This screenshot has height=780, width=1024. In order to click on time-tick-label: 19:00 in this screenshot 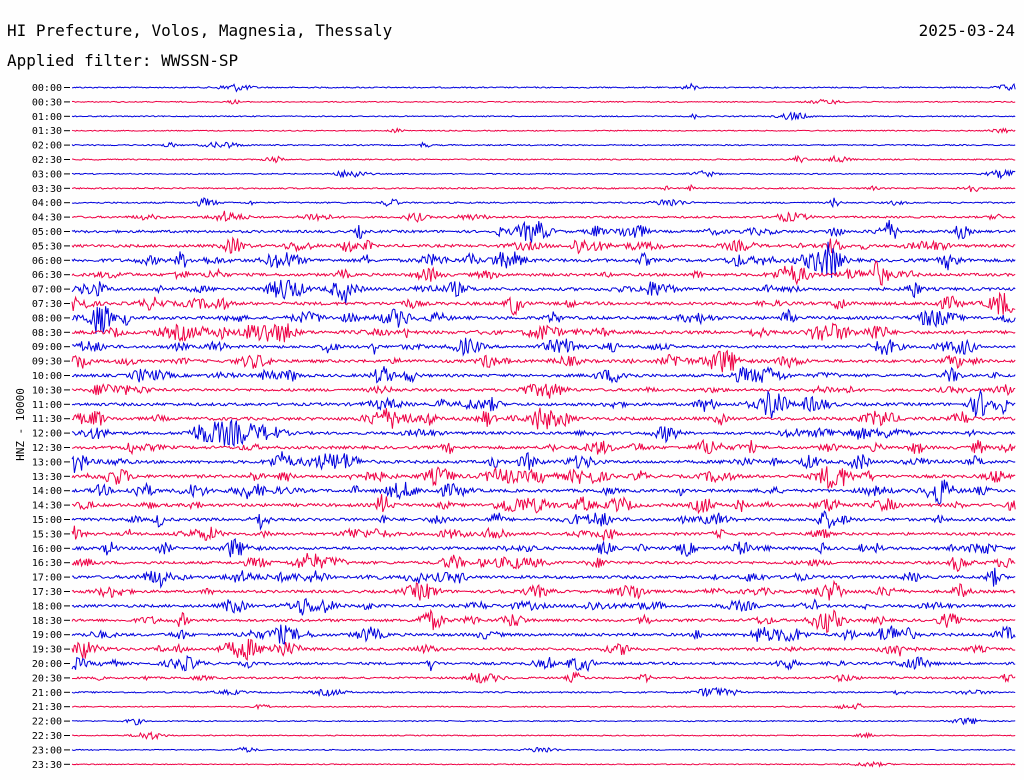, I will do `click(47, 635)`.